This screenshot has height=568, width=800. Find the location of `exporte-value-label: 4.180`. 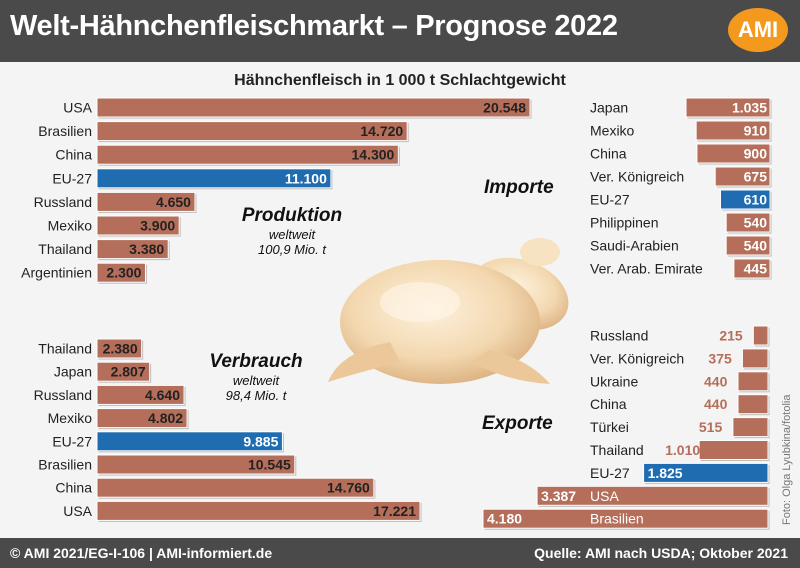

exporte-value-label: 4.180 is located at coordinates (504, 519).